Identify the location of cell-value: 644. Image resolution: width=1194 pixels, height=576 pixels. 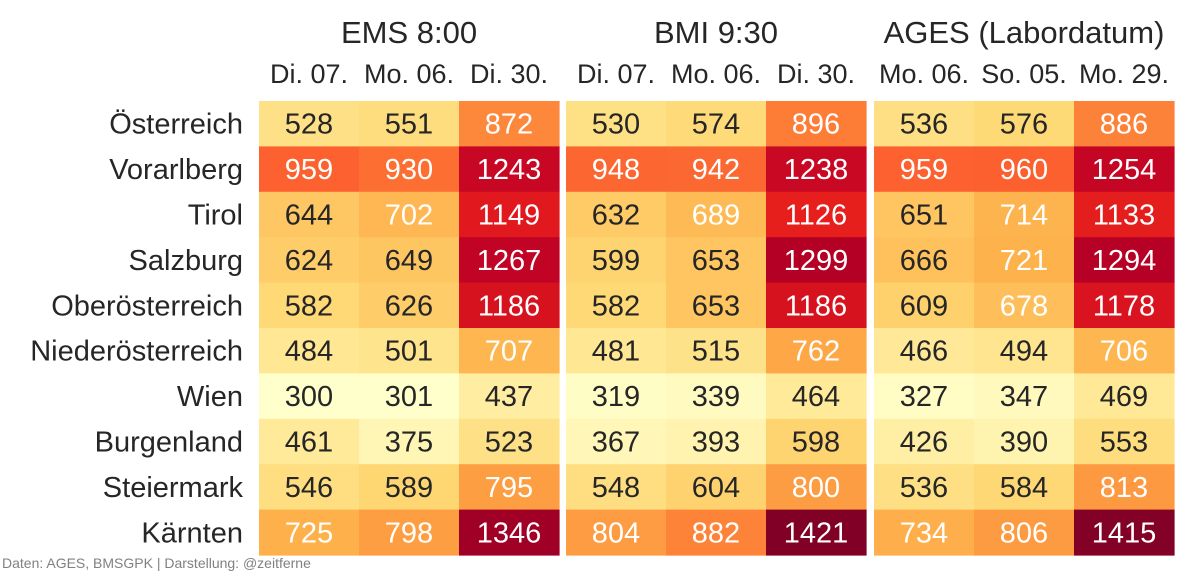
(309, 216).